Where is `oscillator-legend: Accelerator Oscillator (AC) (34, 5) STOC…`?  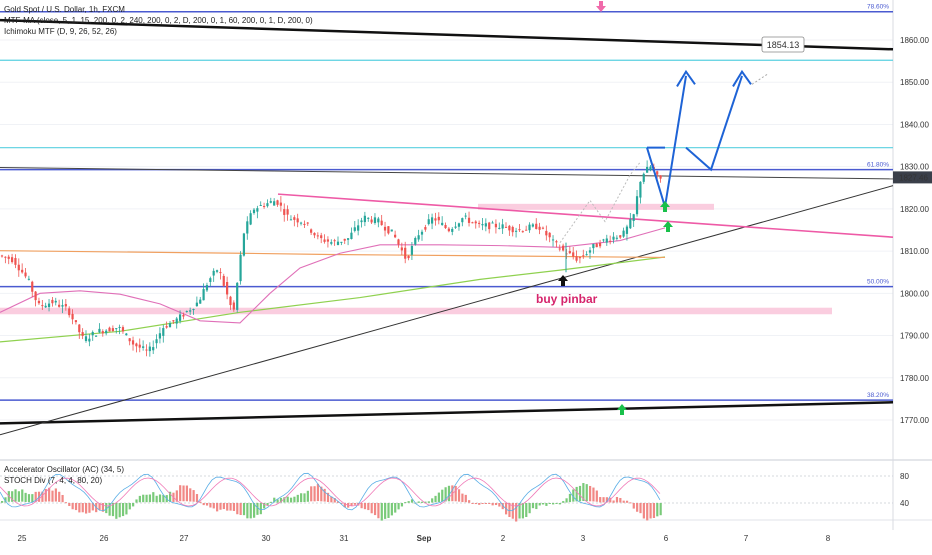
oscillator-legend: Accelerator Oscillator (AC) (34, 5) STOC… is located at coordinates (64, 475).